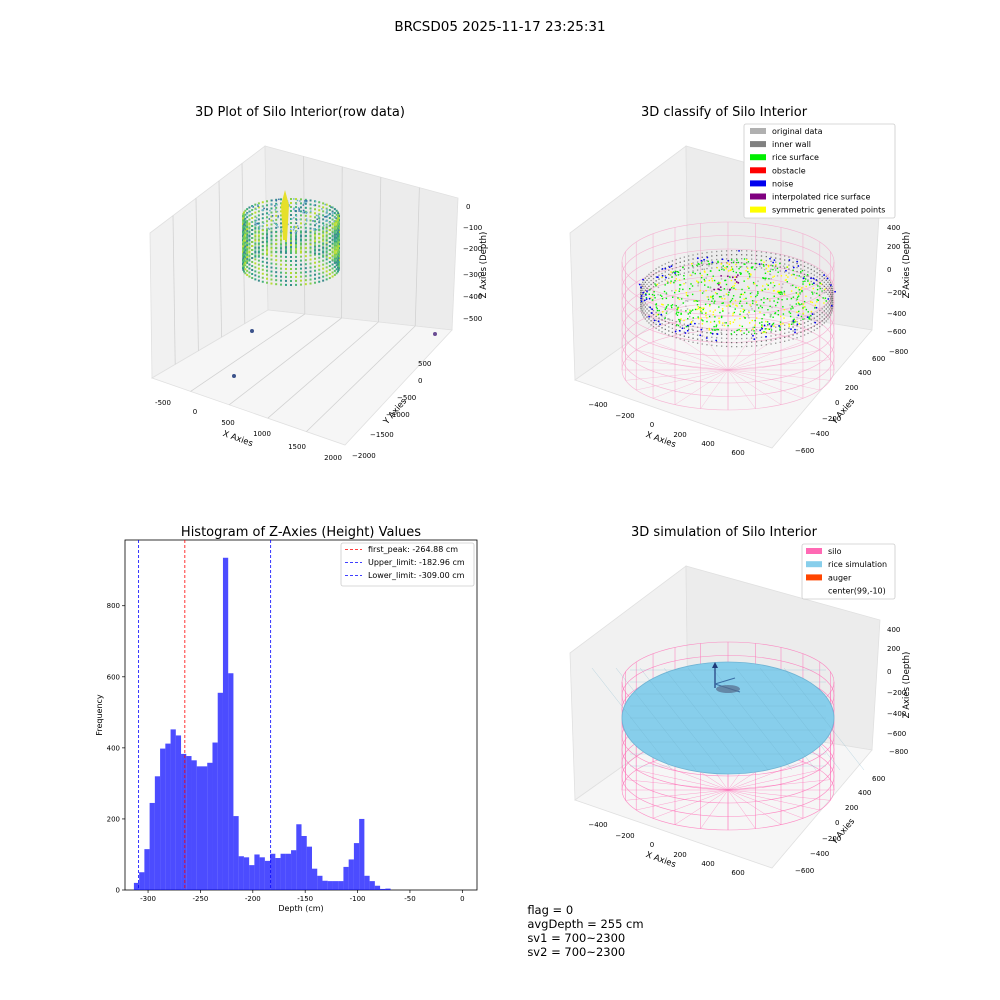  Describe the element at coordinates (828, 210) in the screenshot. I see `classify-legend-label: symmetric generated points` at that location.